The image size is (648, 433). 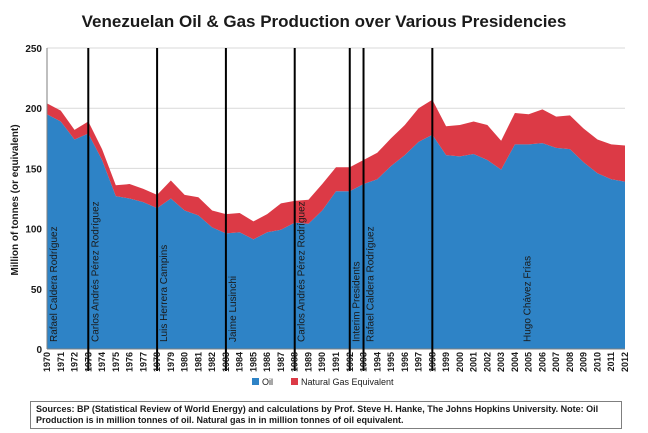 What do you see at coordinates (357, 301) in the screenshot?
I see `presidency-label: Interim Presidents` at bounding box center [357, 301].